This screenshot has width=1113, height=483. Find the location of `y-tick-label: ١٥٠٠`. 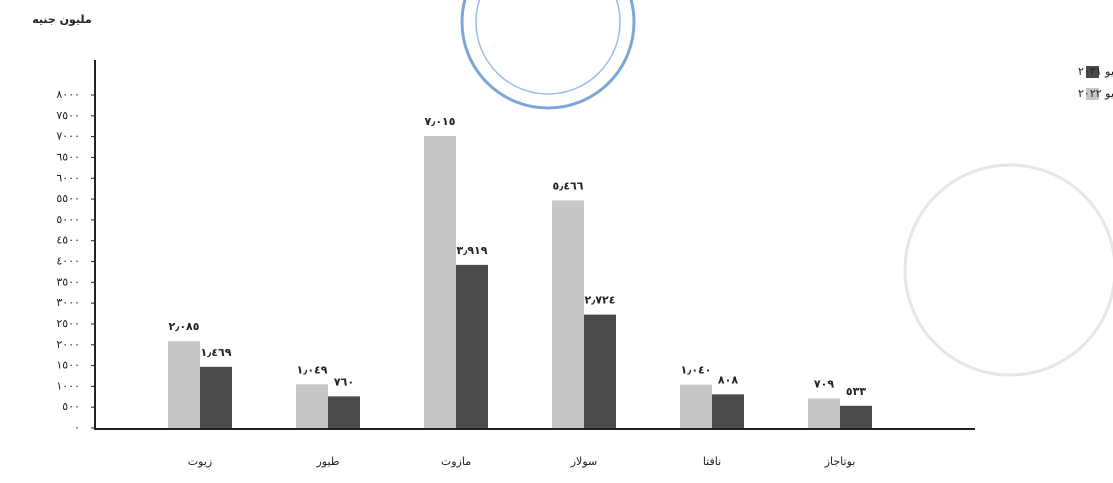

y-tick-label: ١٥٠٠ is located at coordinates (68, 365).